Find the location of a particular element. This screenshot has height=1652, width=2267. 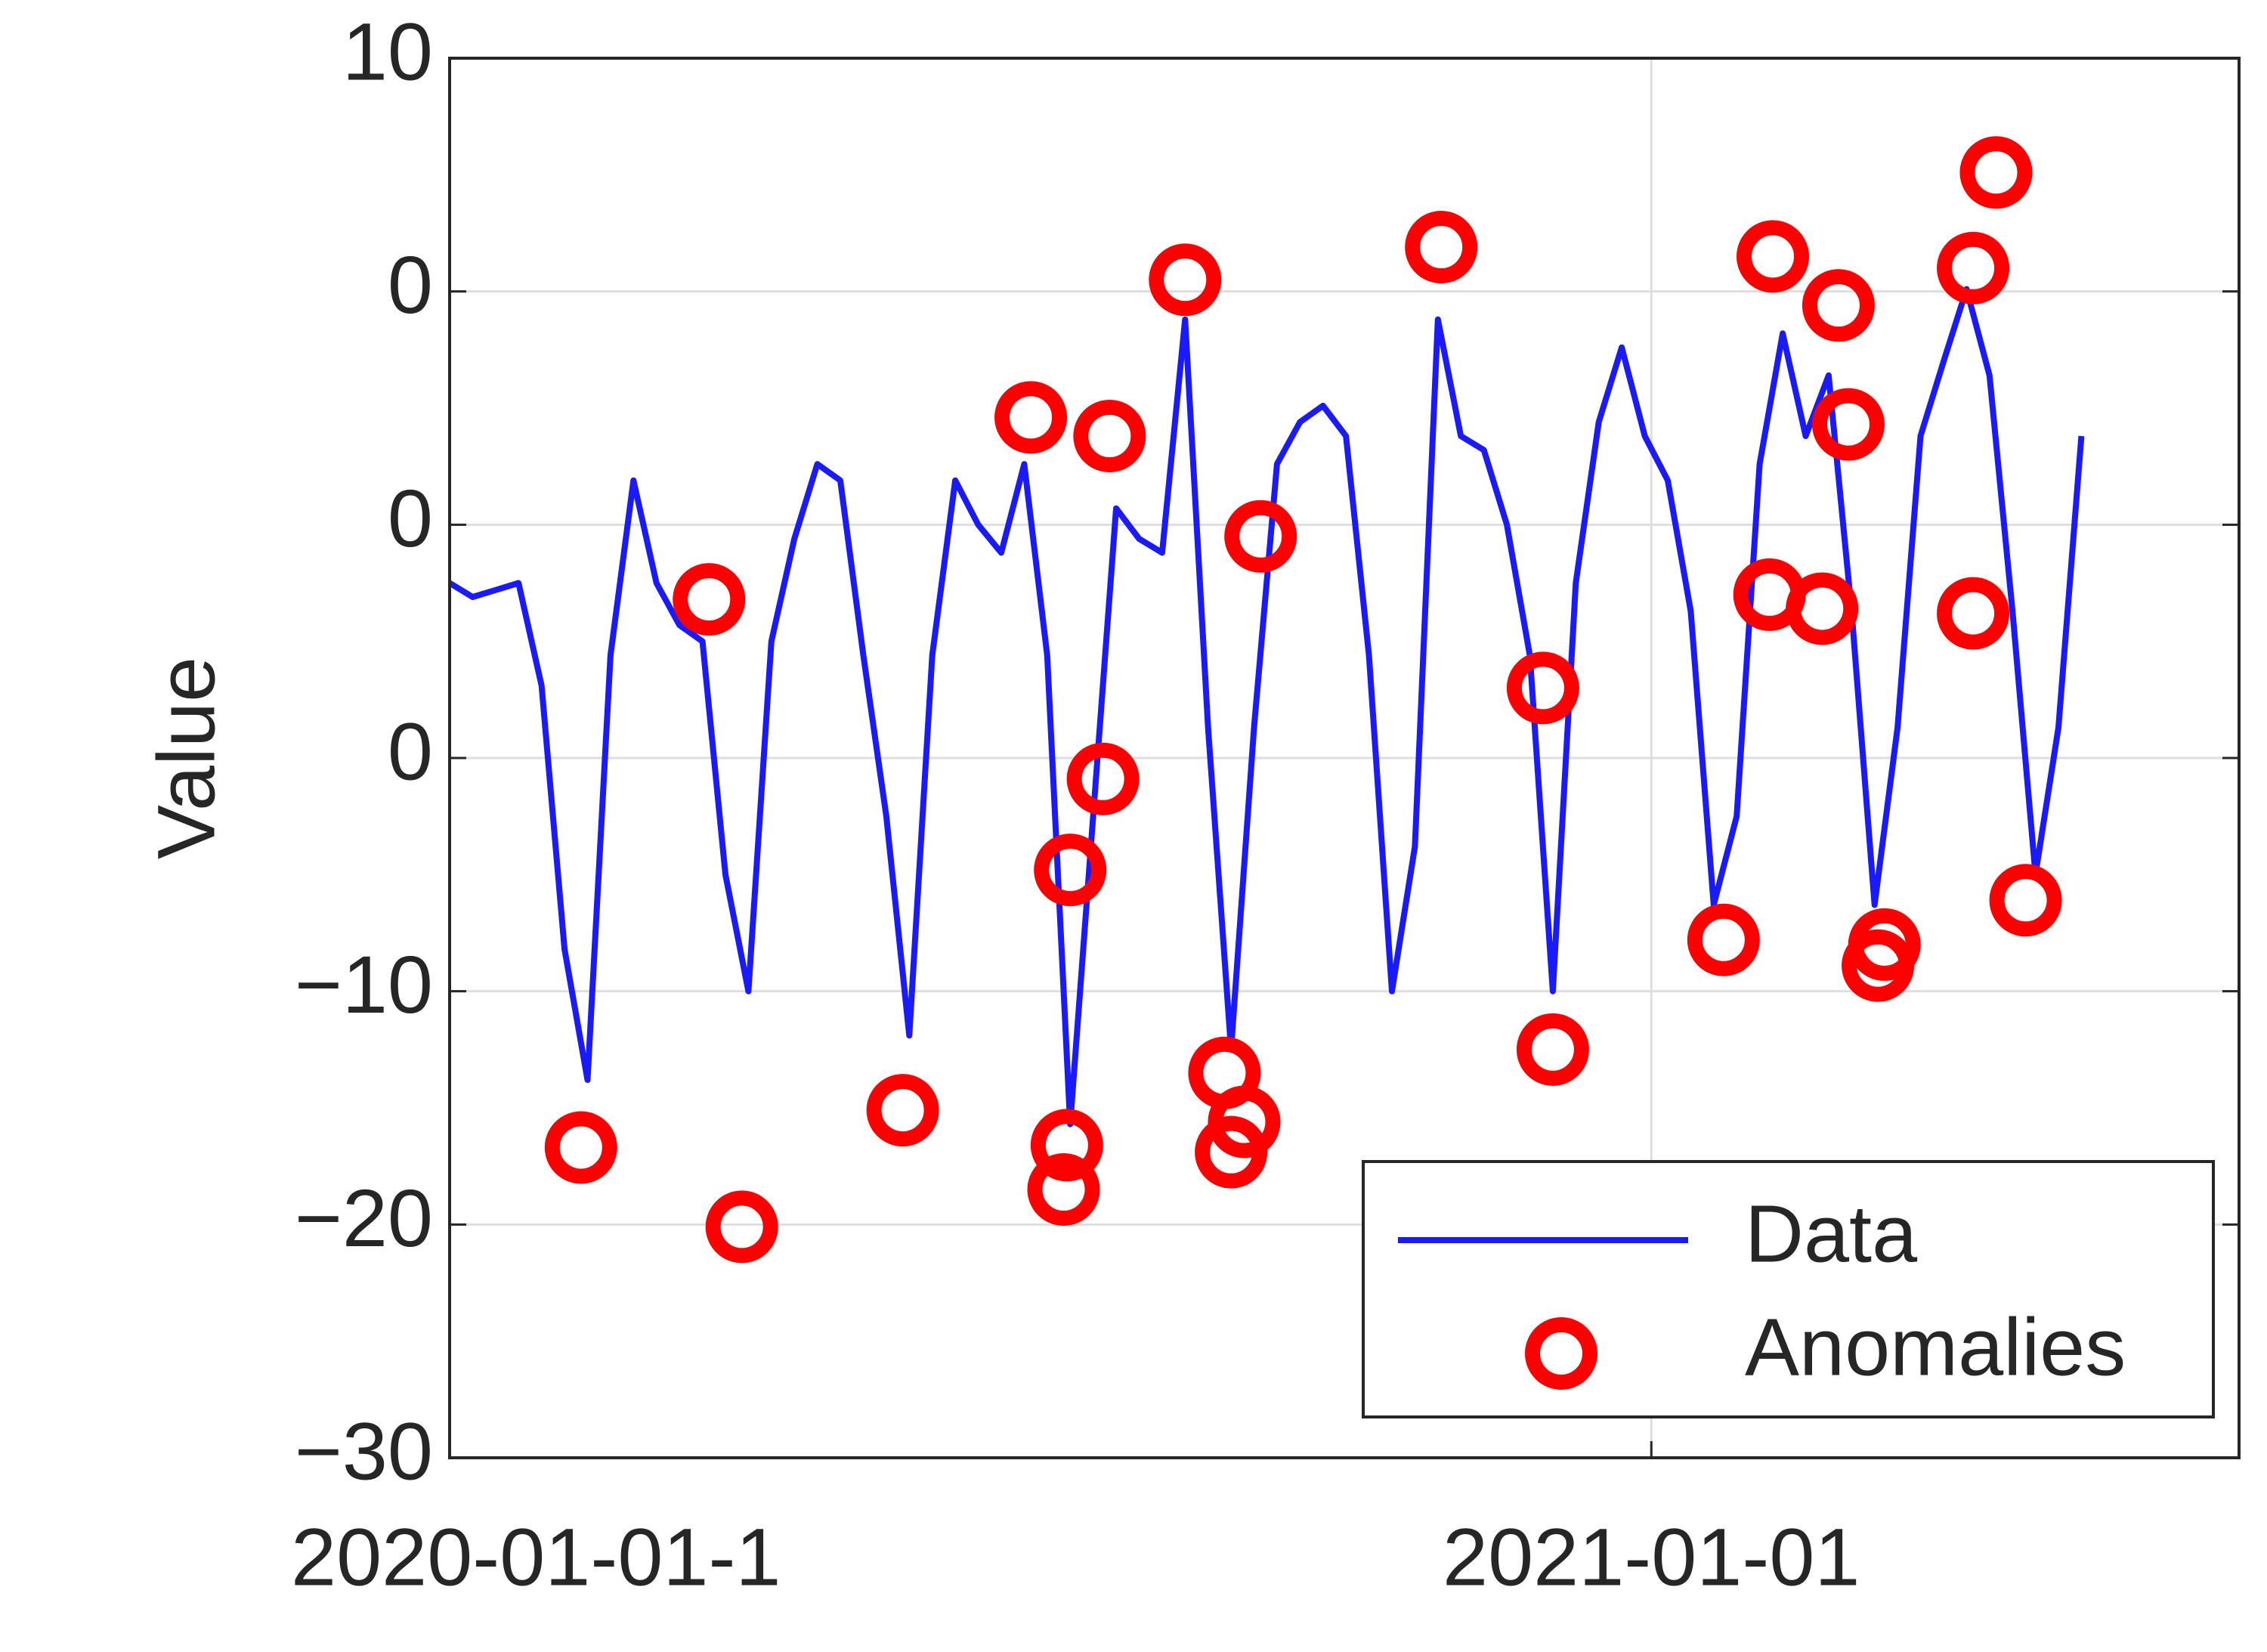

x-tick-label: 2021-01-01 is located at coordinates (1652, 1557).